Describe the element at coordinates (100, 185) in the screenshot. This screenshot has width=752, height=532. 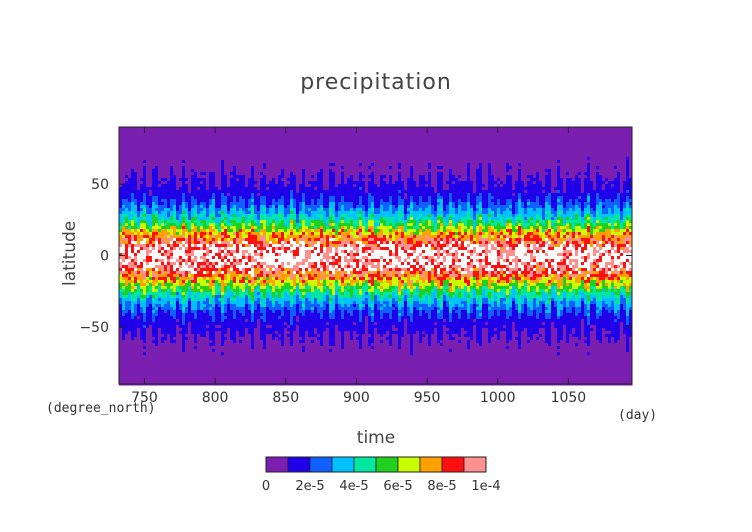
I see `y-tick-label-2: 50` at that location.